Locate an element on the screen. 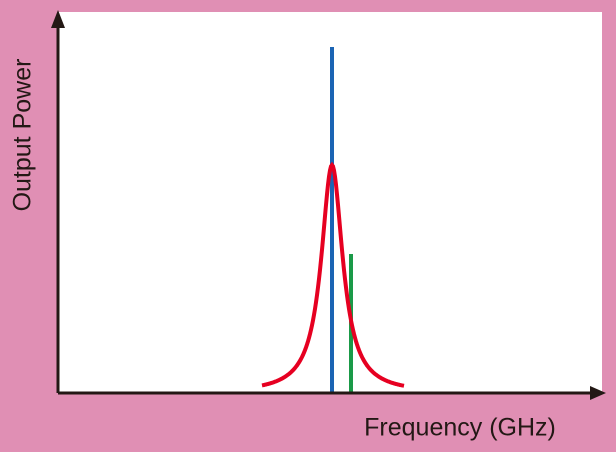 The image size is (616, 452). red-curve is located at coordinates (333, 274).